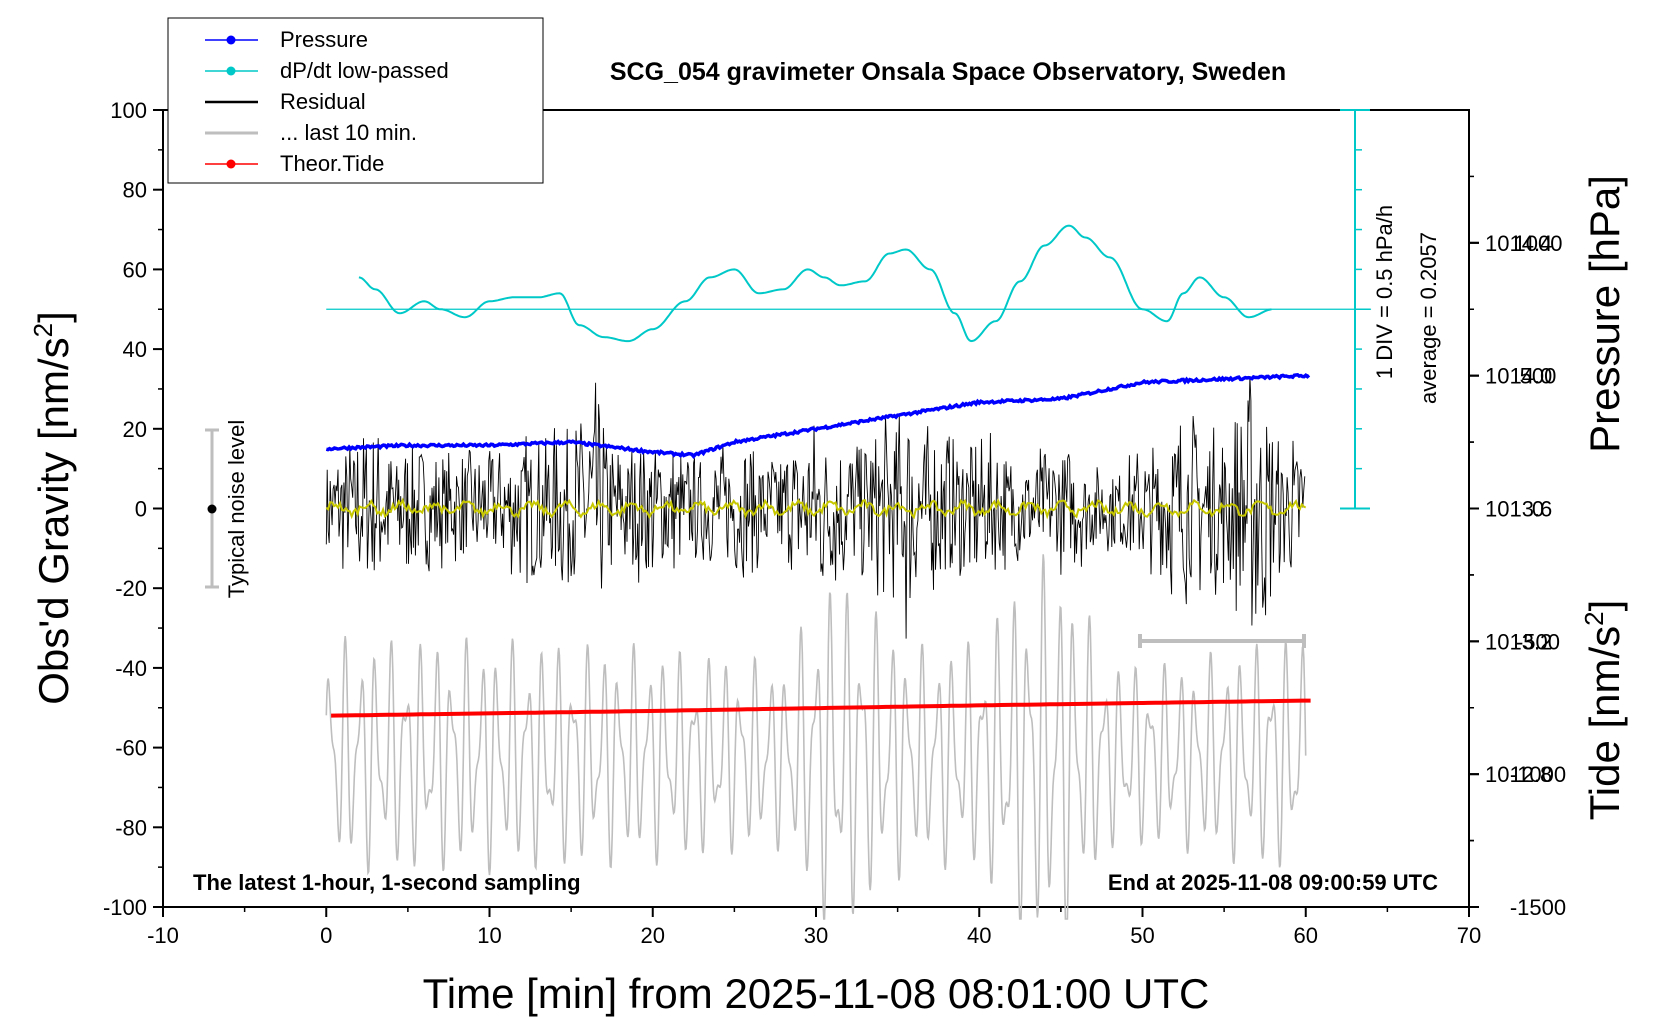 This screenshot has height=1020, width=1660. What do you see at coordinates (1355, 309) in the screenshot?
I see `dpdt-scale-bar` at bounding box center [1355, 309].